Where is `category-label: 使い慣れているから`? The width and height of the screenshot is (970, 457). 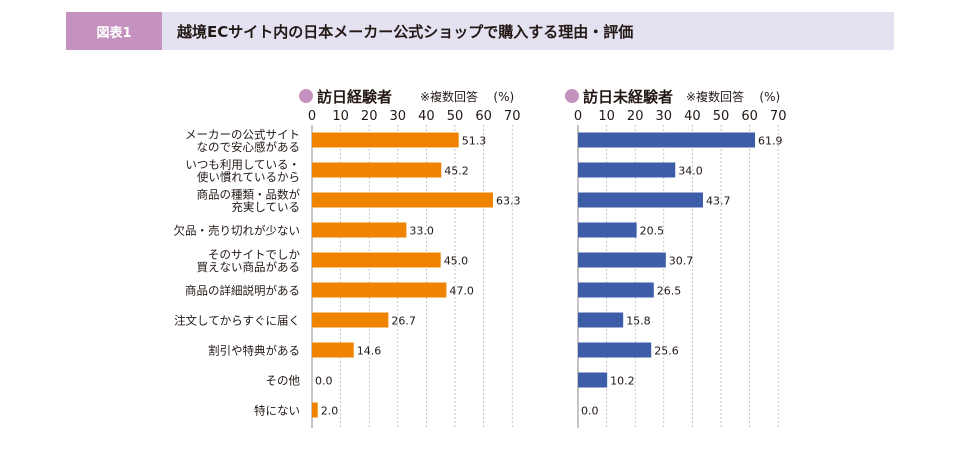
category-label: 使い慣れているから is located at coordinates (248, 177).